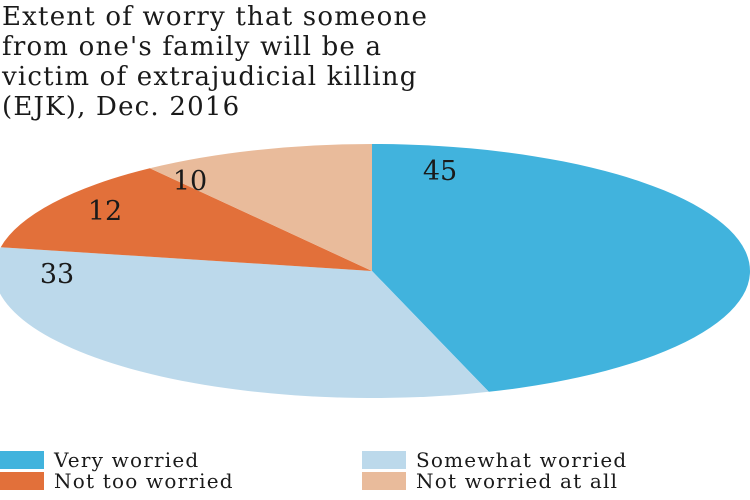 This screenshot has height=500, width=750. Describe the element at coordinates (440, 171) in the screenshot. I see `slice-value-label: 45` at that location.